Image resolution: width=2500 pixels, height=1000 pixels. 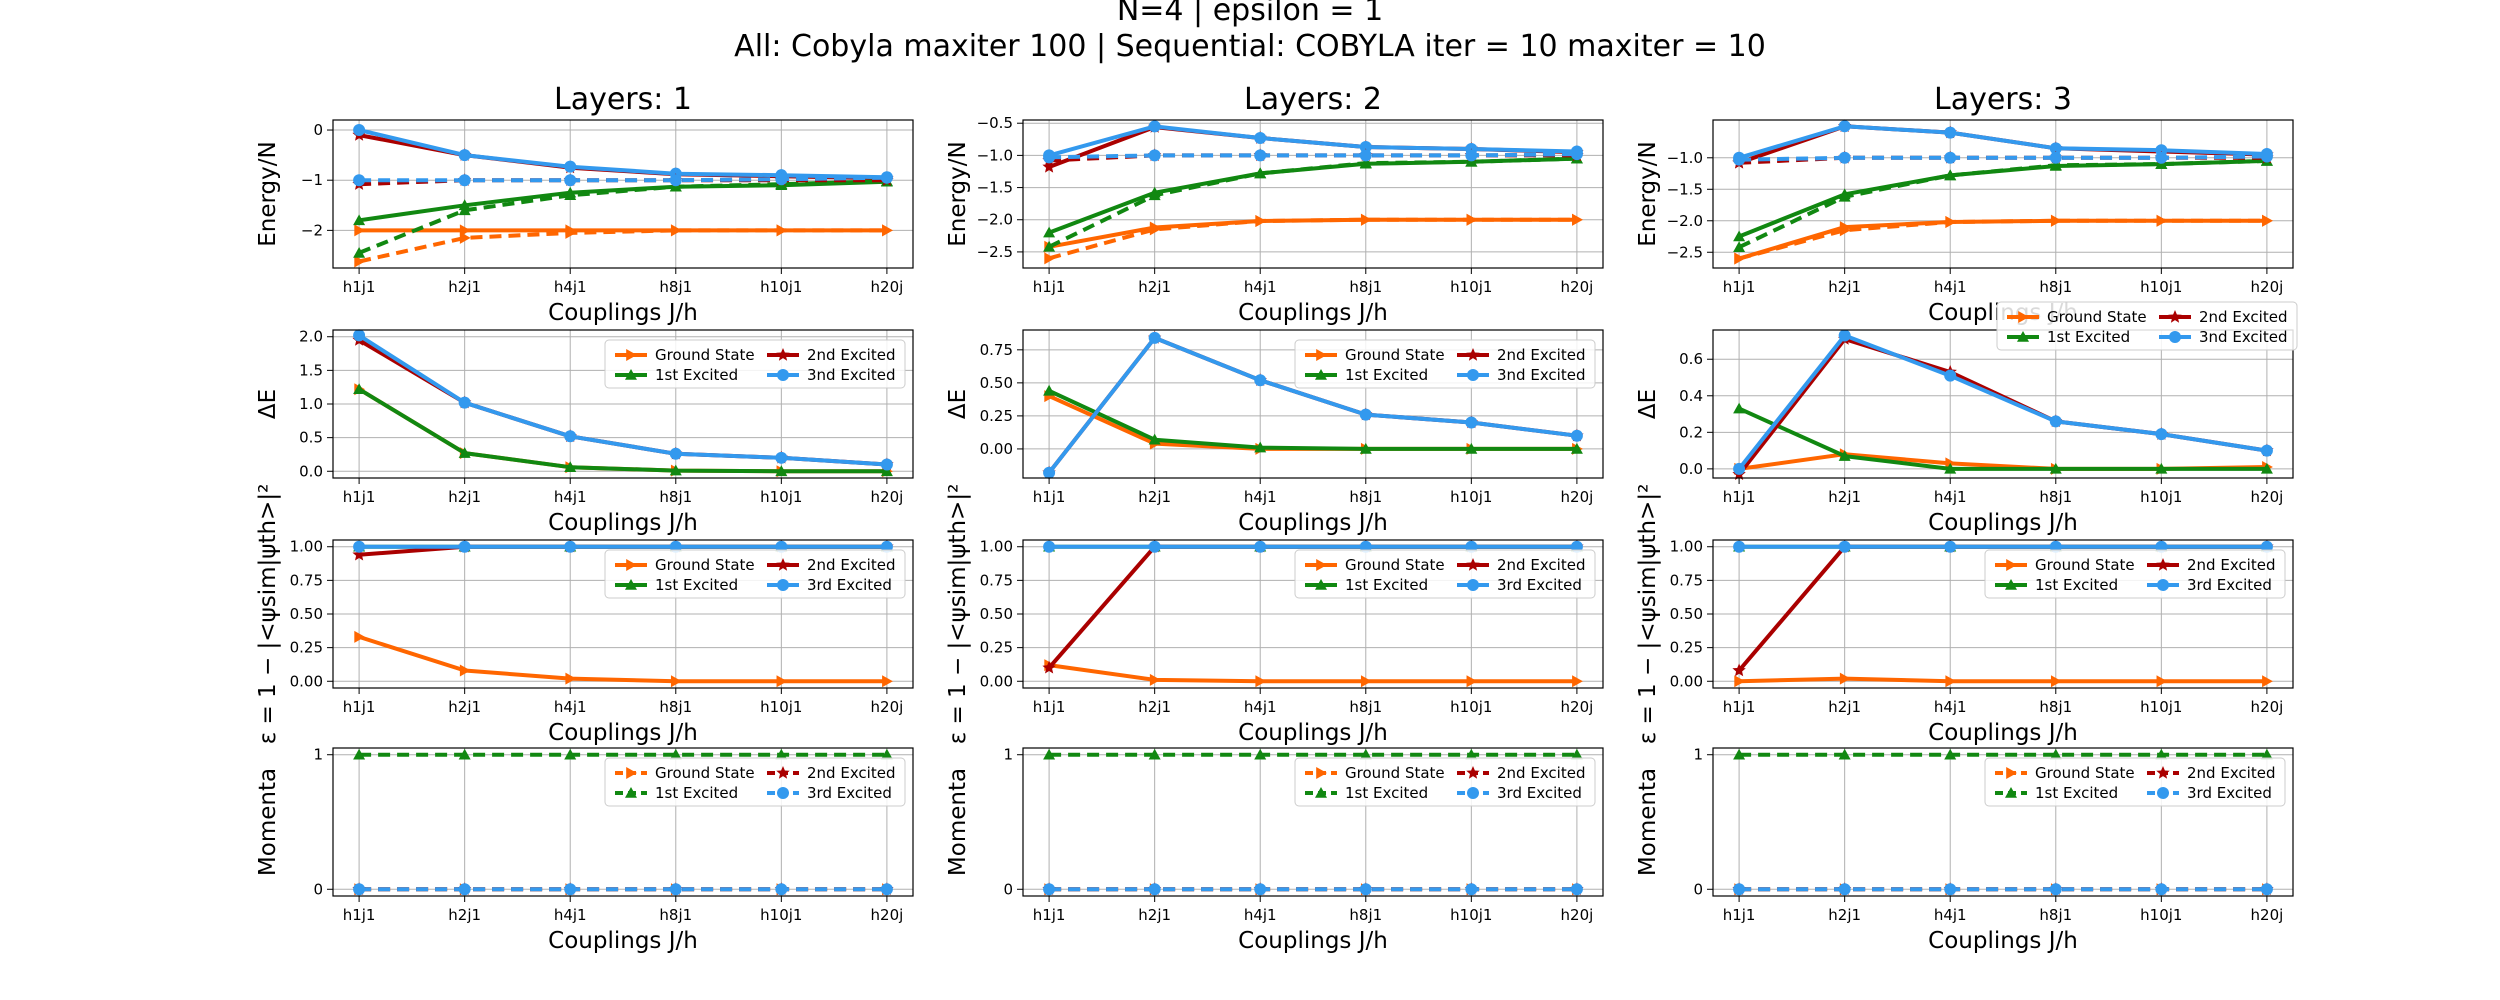 What do you see at coordinates (995, 123) in the screenshot?
I see `y-tick-label: −0.5` at bounding box center [995, 123].